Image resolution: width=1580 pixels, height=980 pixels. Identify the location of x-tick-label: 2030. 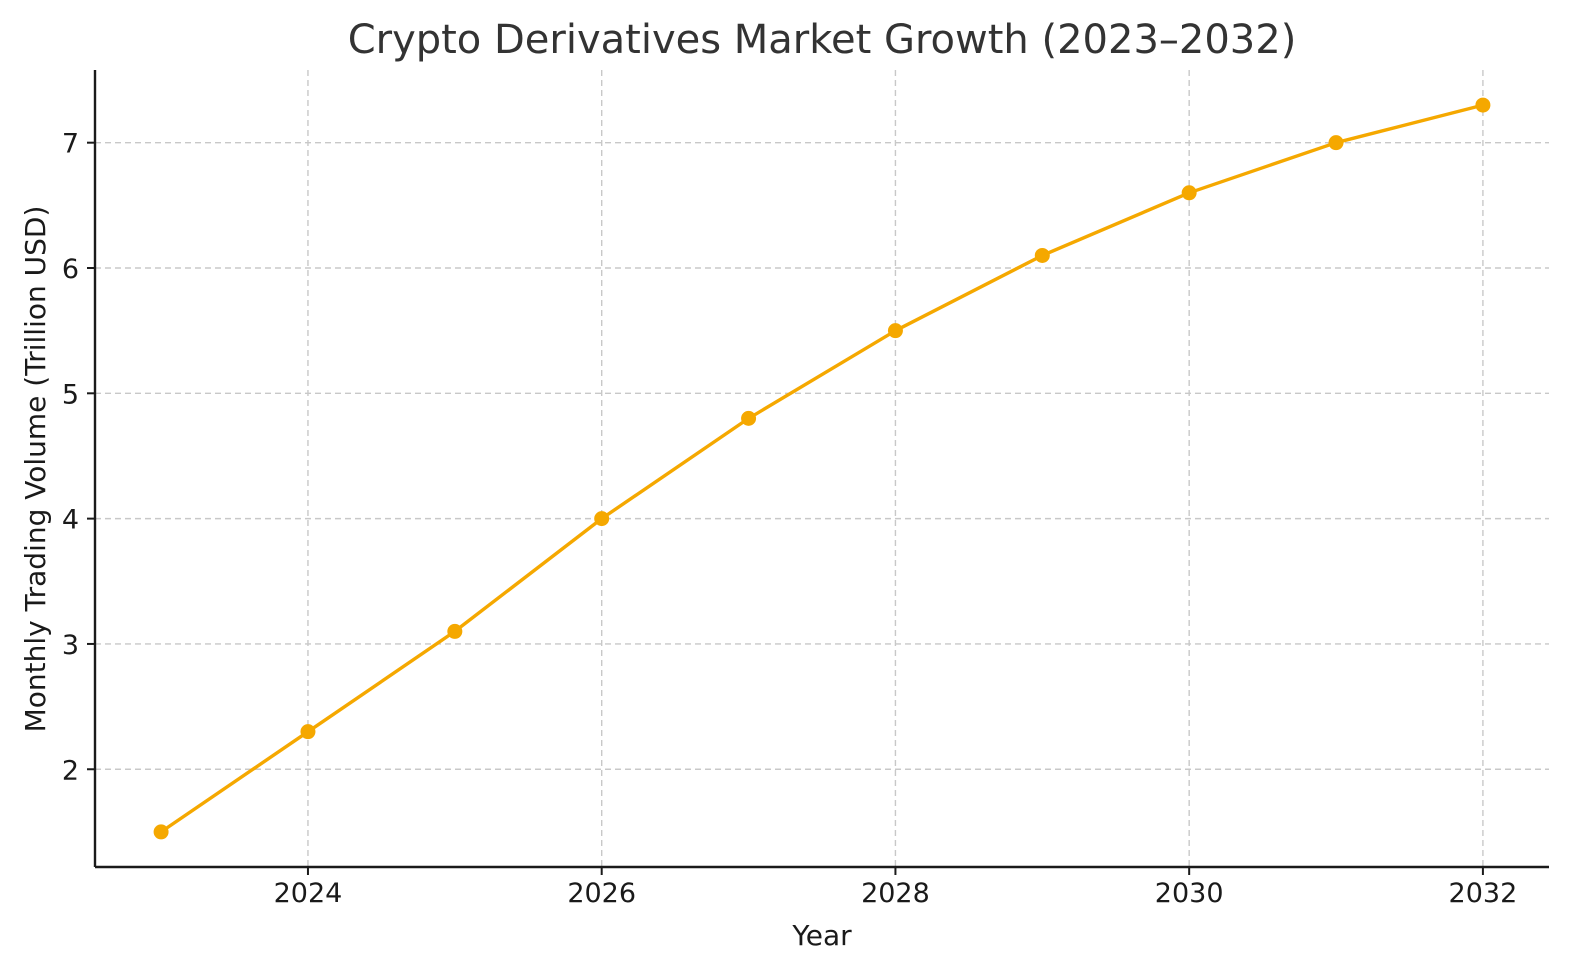
(1189, 893).